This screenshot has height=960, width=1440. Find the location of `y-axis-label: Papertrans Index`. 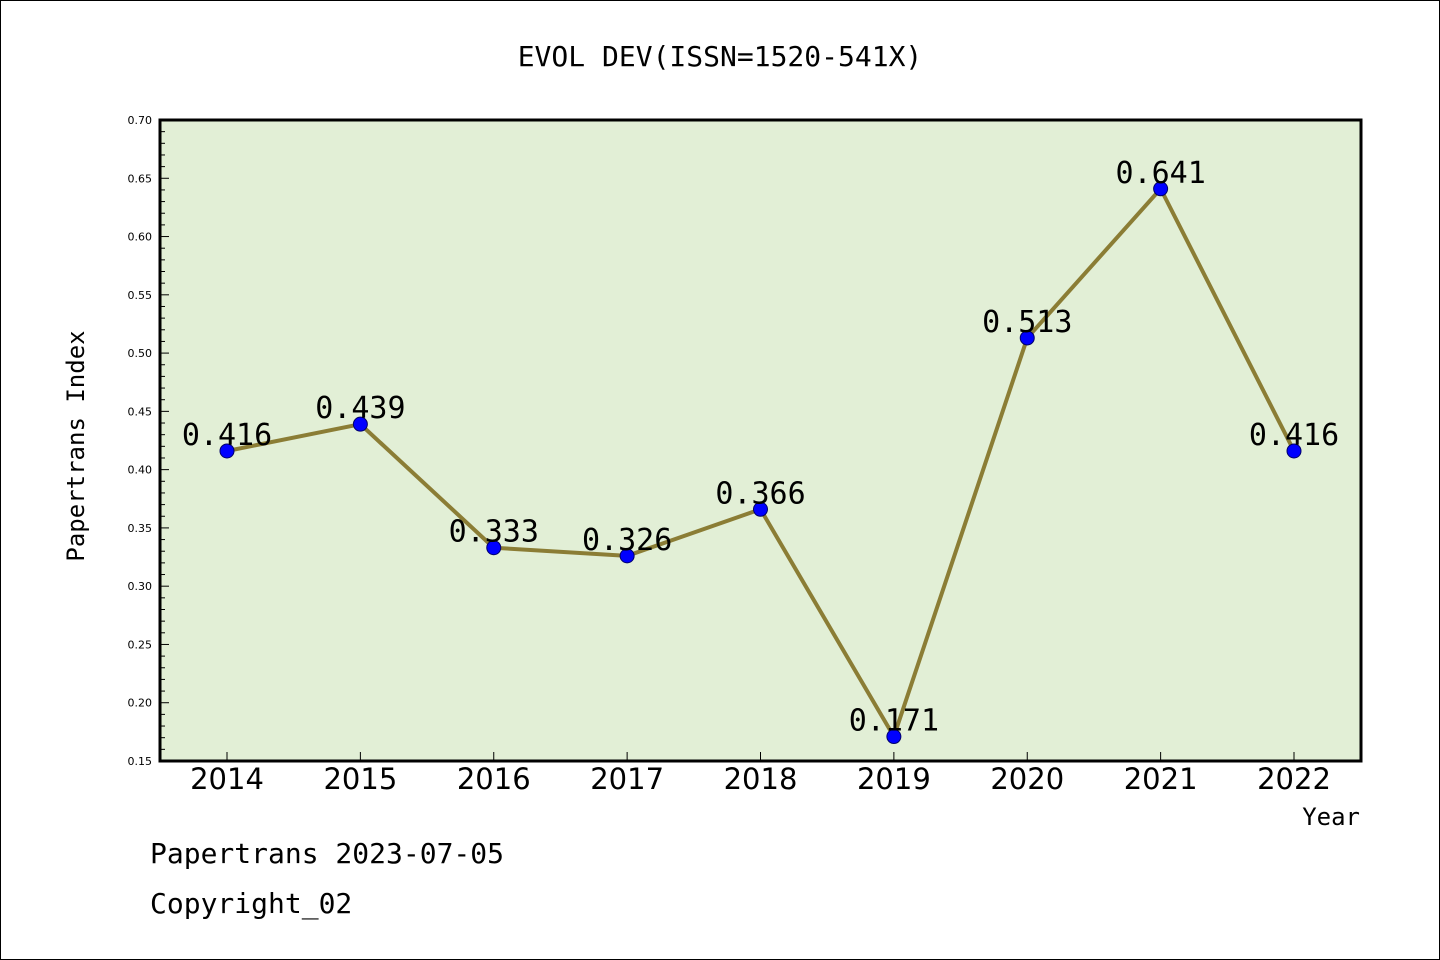

y-axis-label: Papertrans Index is located at coordinates (76, 445).